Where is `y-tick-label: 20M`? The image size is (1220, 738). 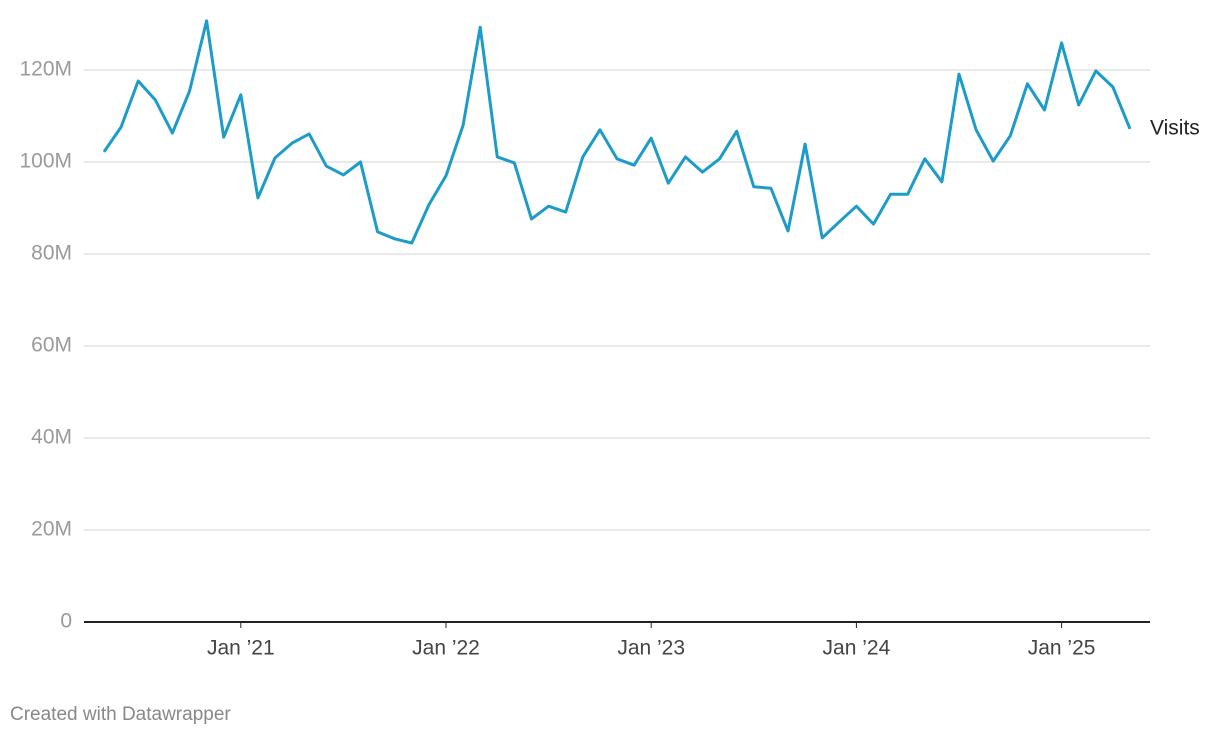
y-tick-label: 20M is located at coordinates (51, 529).